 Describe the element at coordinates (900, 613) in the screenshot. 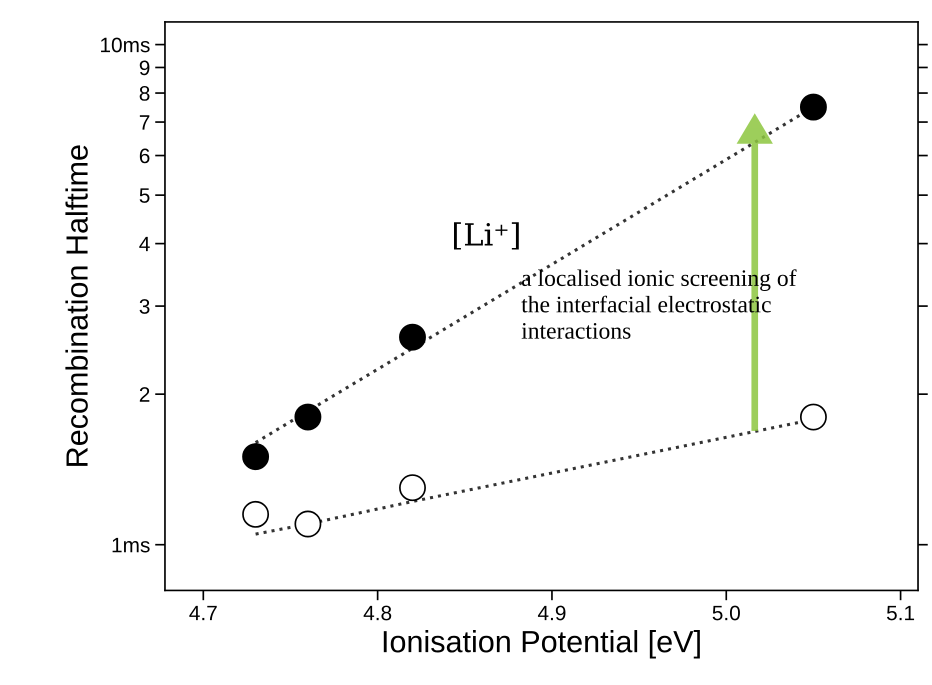

I see `x-tick-label: 5.1` at that location.